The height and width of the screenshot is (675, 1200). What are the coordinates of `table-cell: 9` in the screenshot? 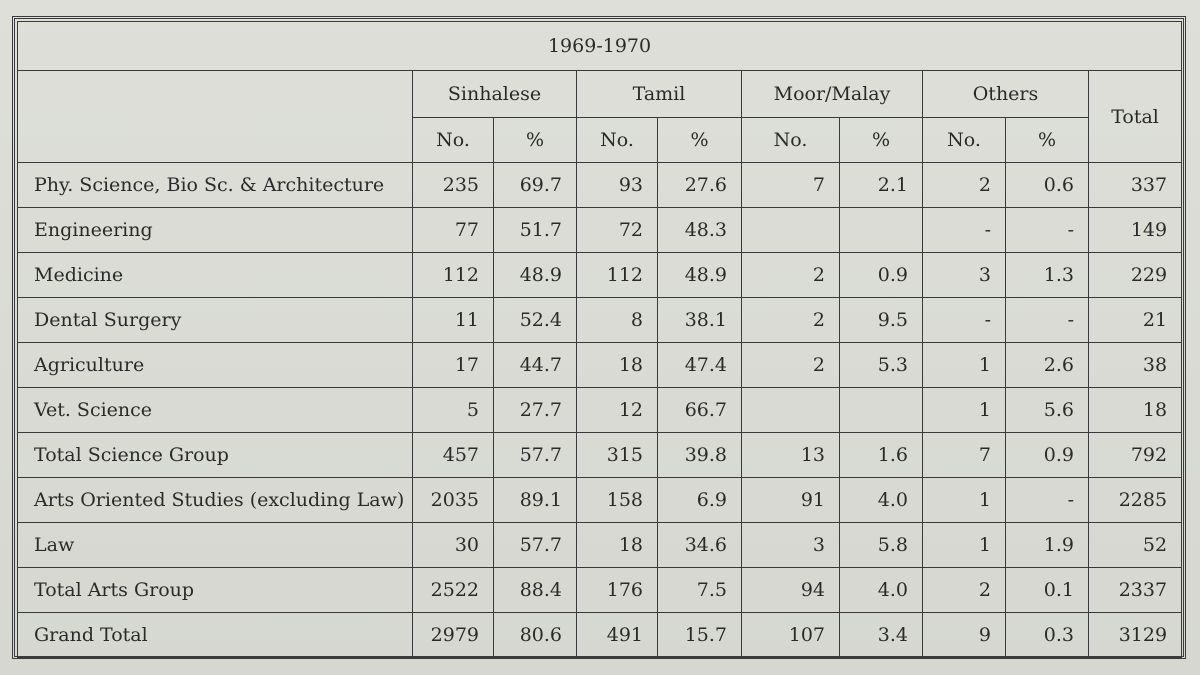 It's located at (964, 635).